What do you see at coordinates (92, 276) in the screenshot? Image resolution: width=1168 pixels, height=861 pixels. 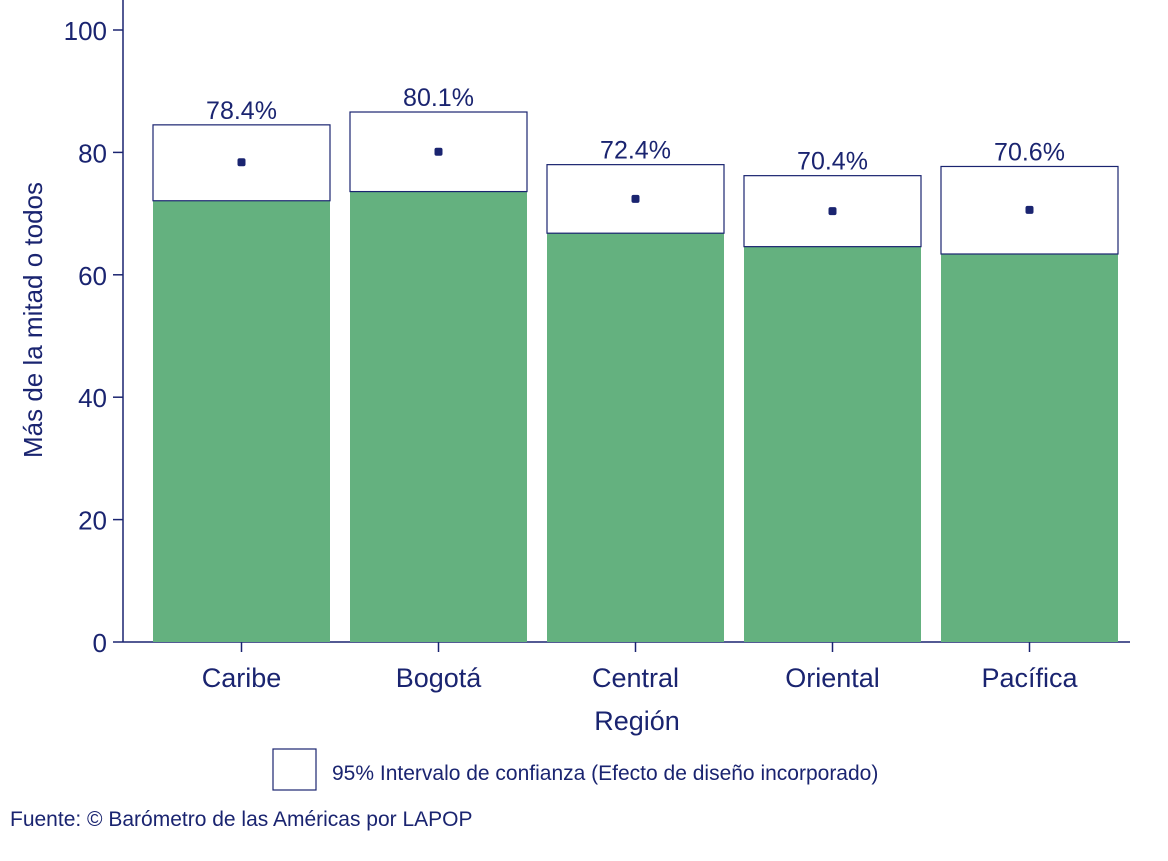 I see `y-tick-label: 60` at bounding box center [92, 276].